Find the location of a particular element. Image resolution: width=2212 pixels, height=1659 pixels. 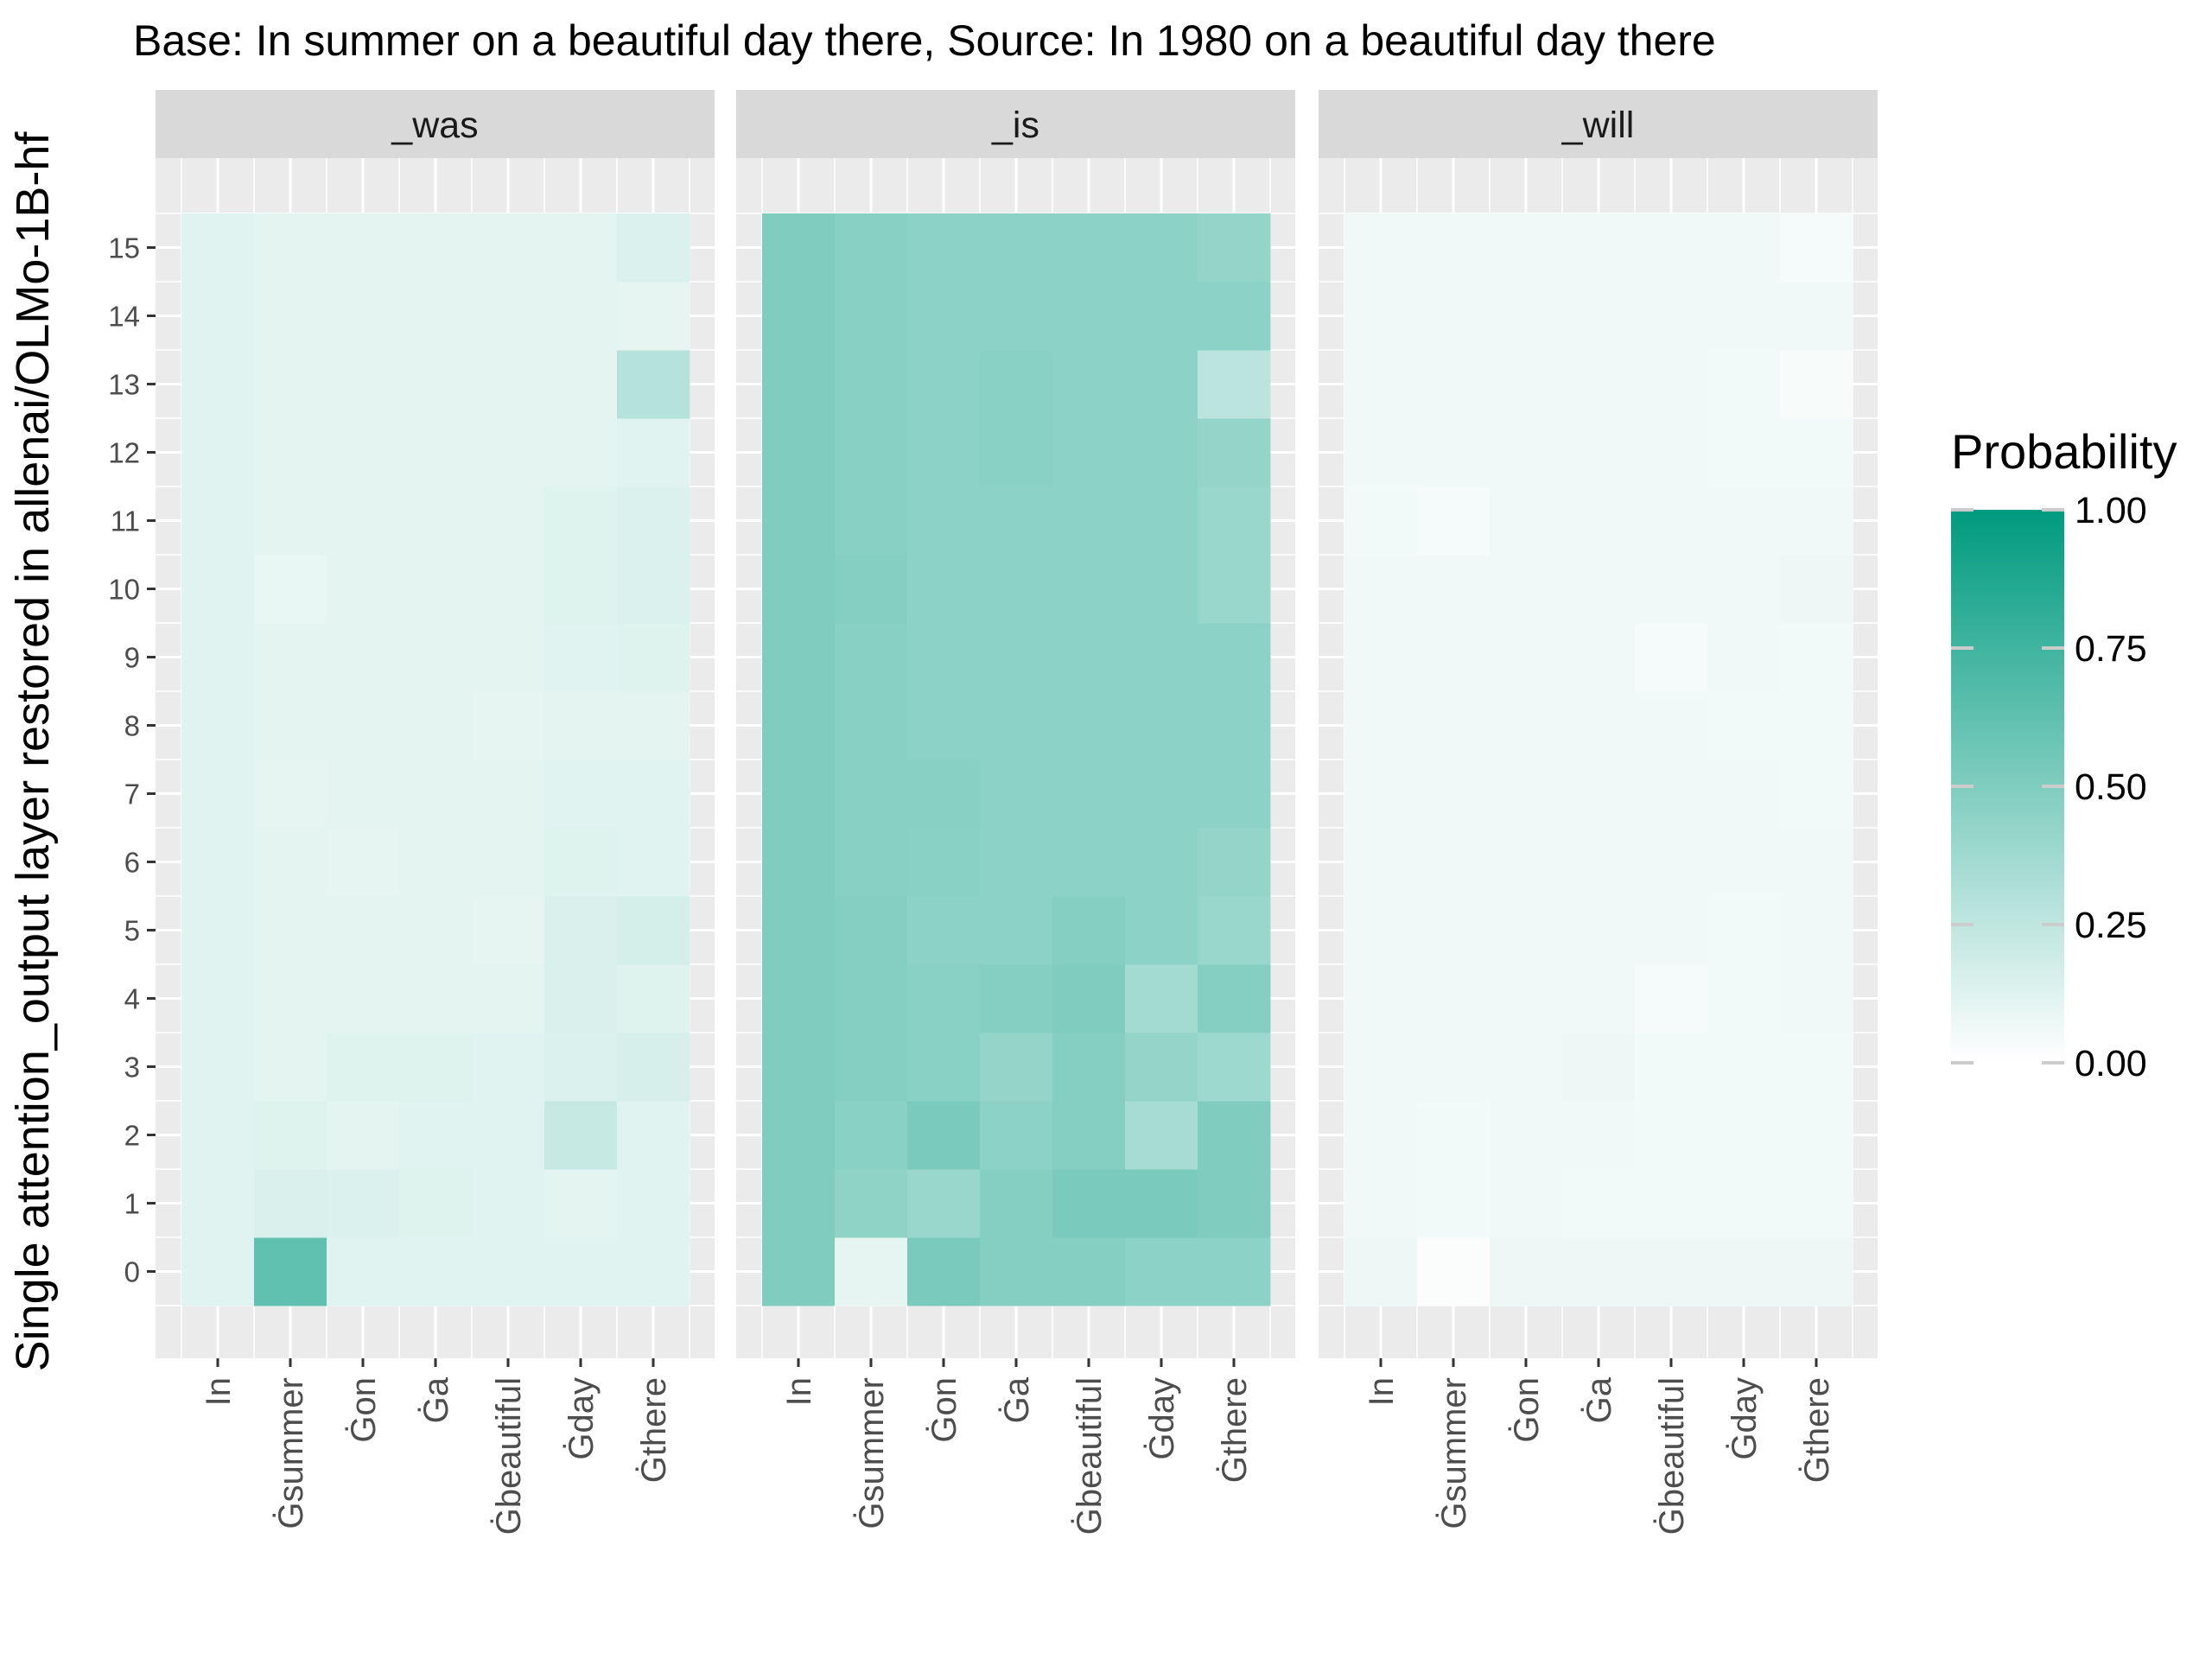

facet-strip-label: _was is located at coordinates (434, 125).